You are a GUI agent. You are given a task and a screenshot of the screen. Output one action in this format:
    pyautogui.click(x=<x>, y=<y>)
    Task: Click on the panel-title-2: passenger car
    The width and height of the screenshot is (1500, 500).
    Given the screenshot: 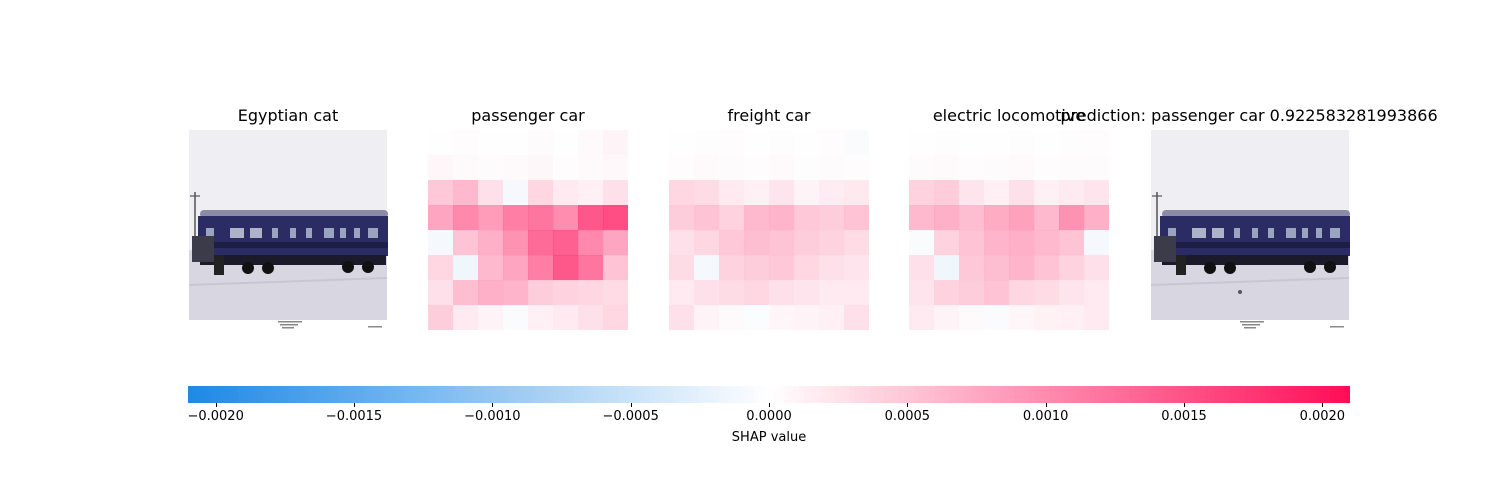 What is the action you would take?
    pyautogui.click(x=528, y=115)
    